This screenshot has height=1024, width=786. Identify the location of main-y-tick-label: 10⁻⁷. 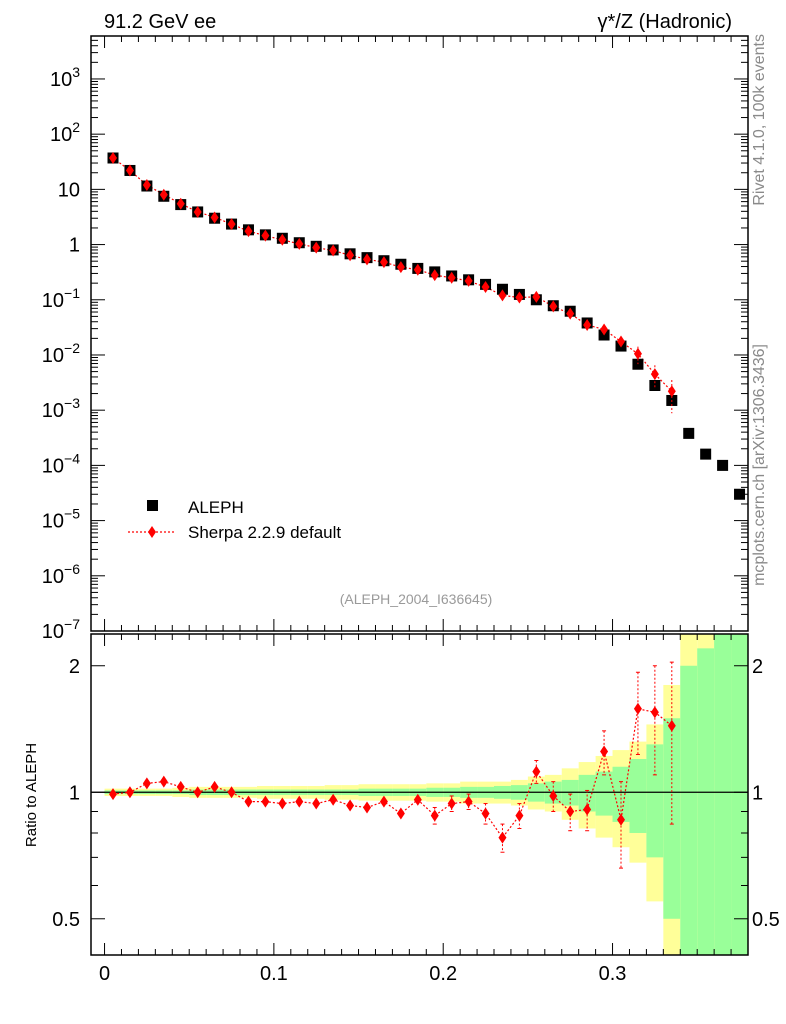
(61, 629).